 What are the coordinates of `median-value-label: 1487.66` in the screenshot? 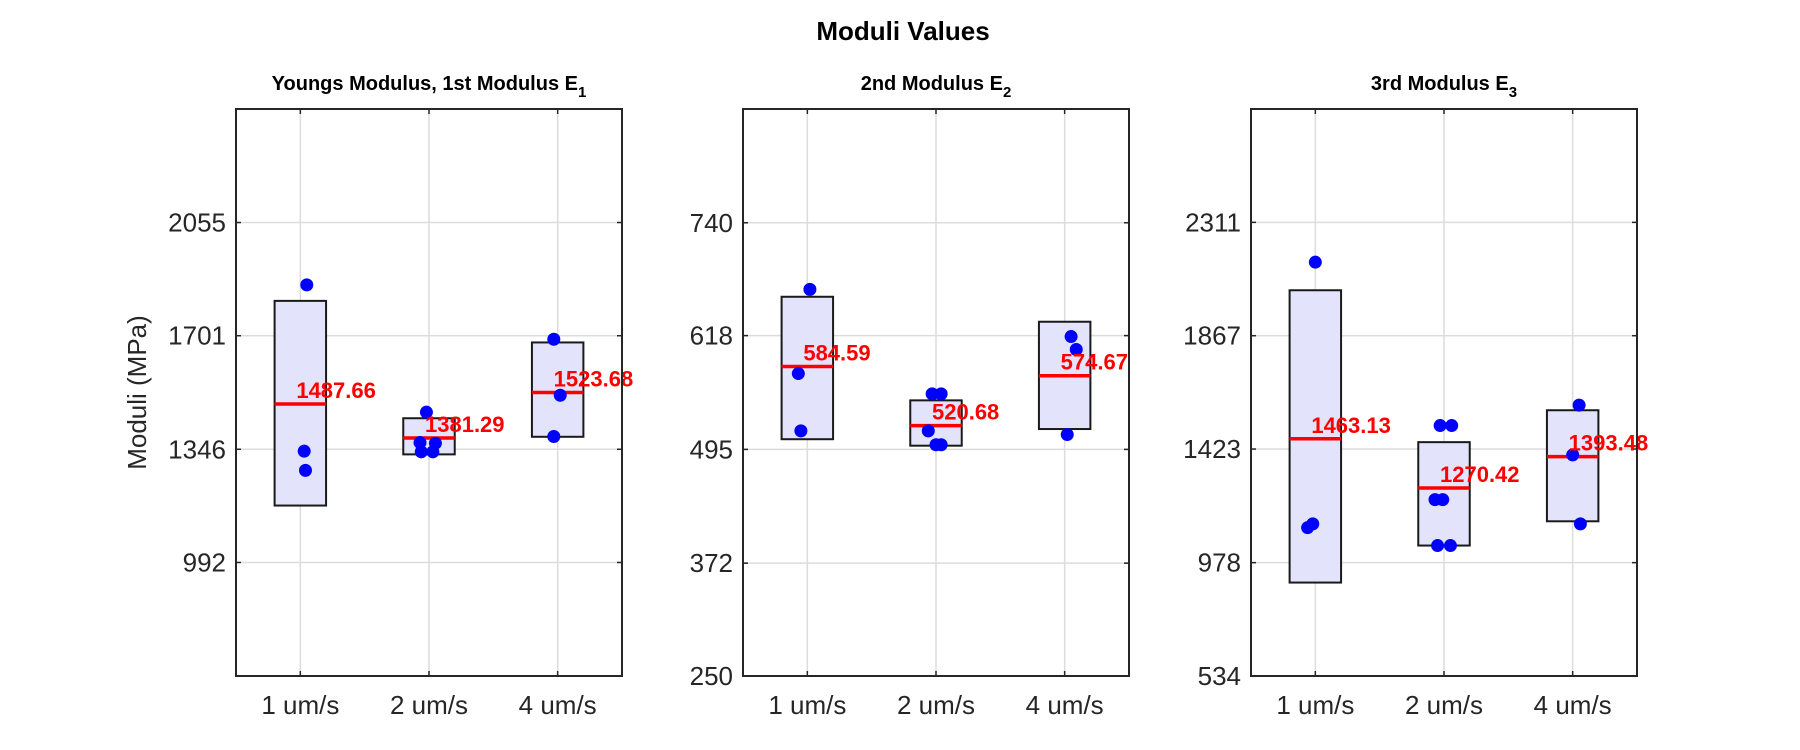 It's located at (336, 390).